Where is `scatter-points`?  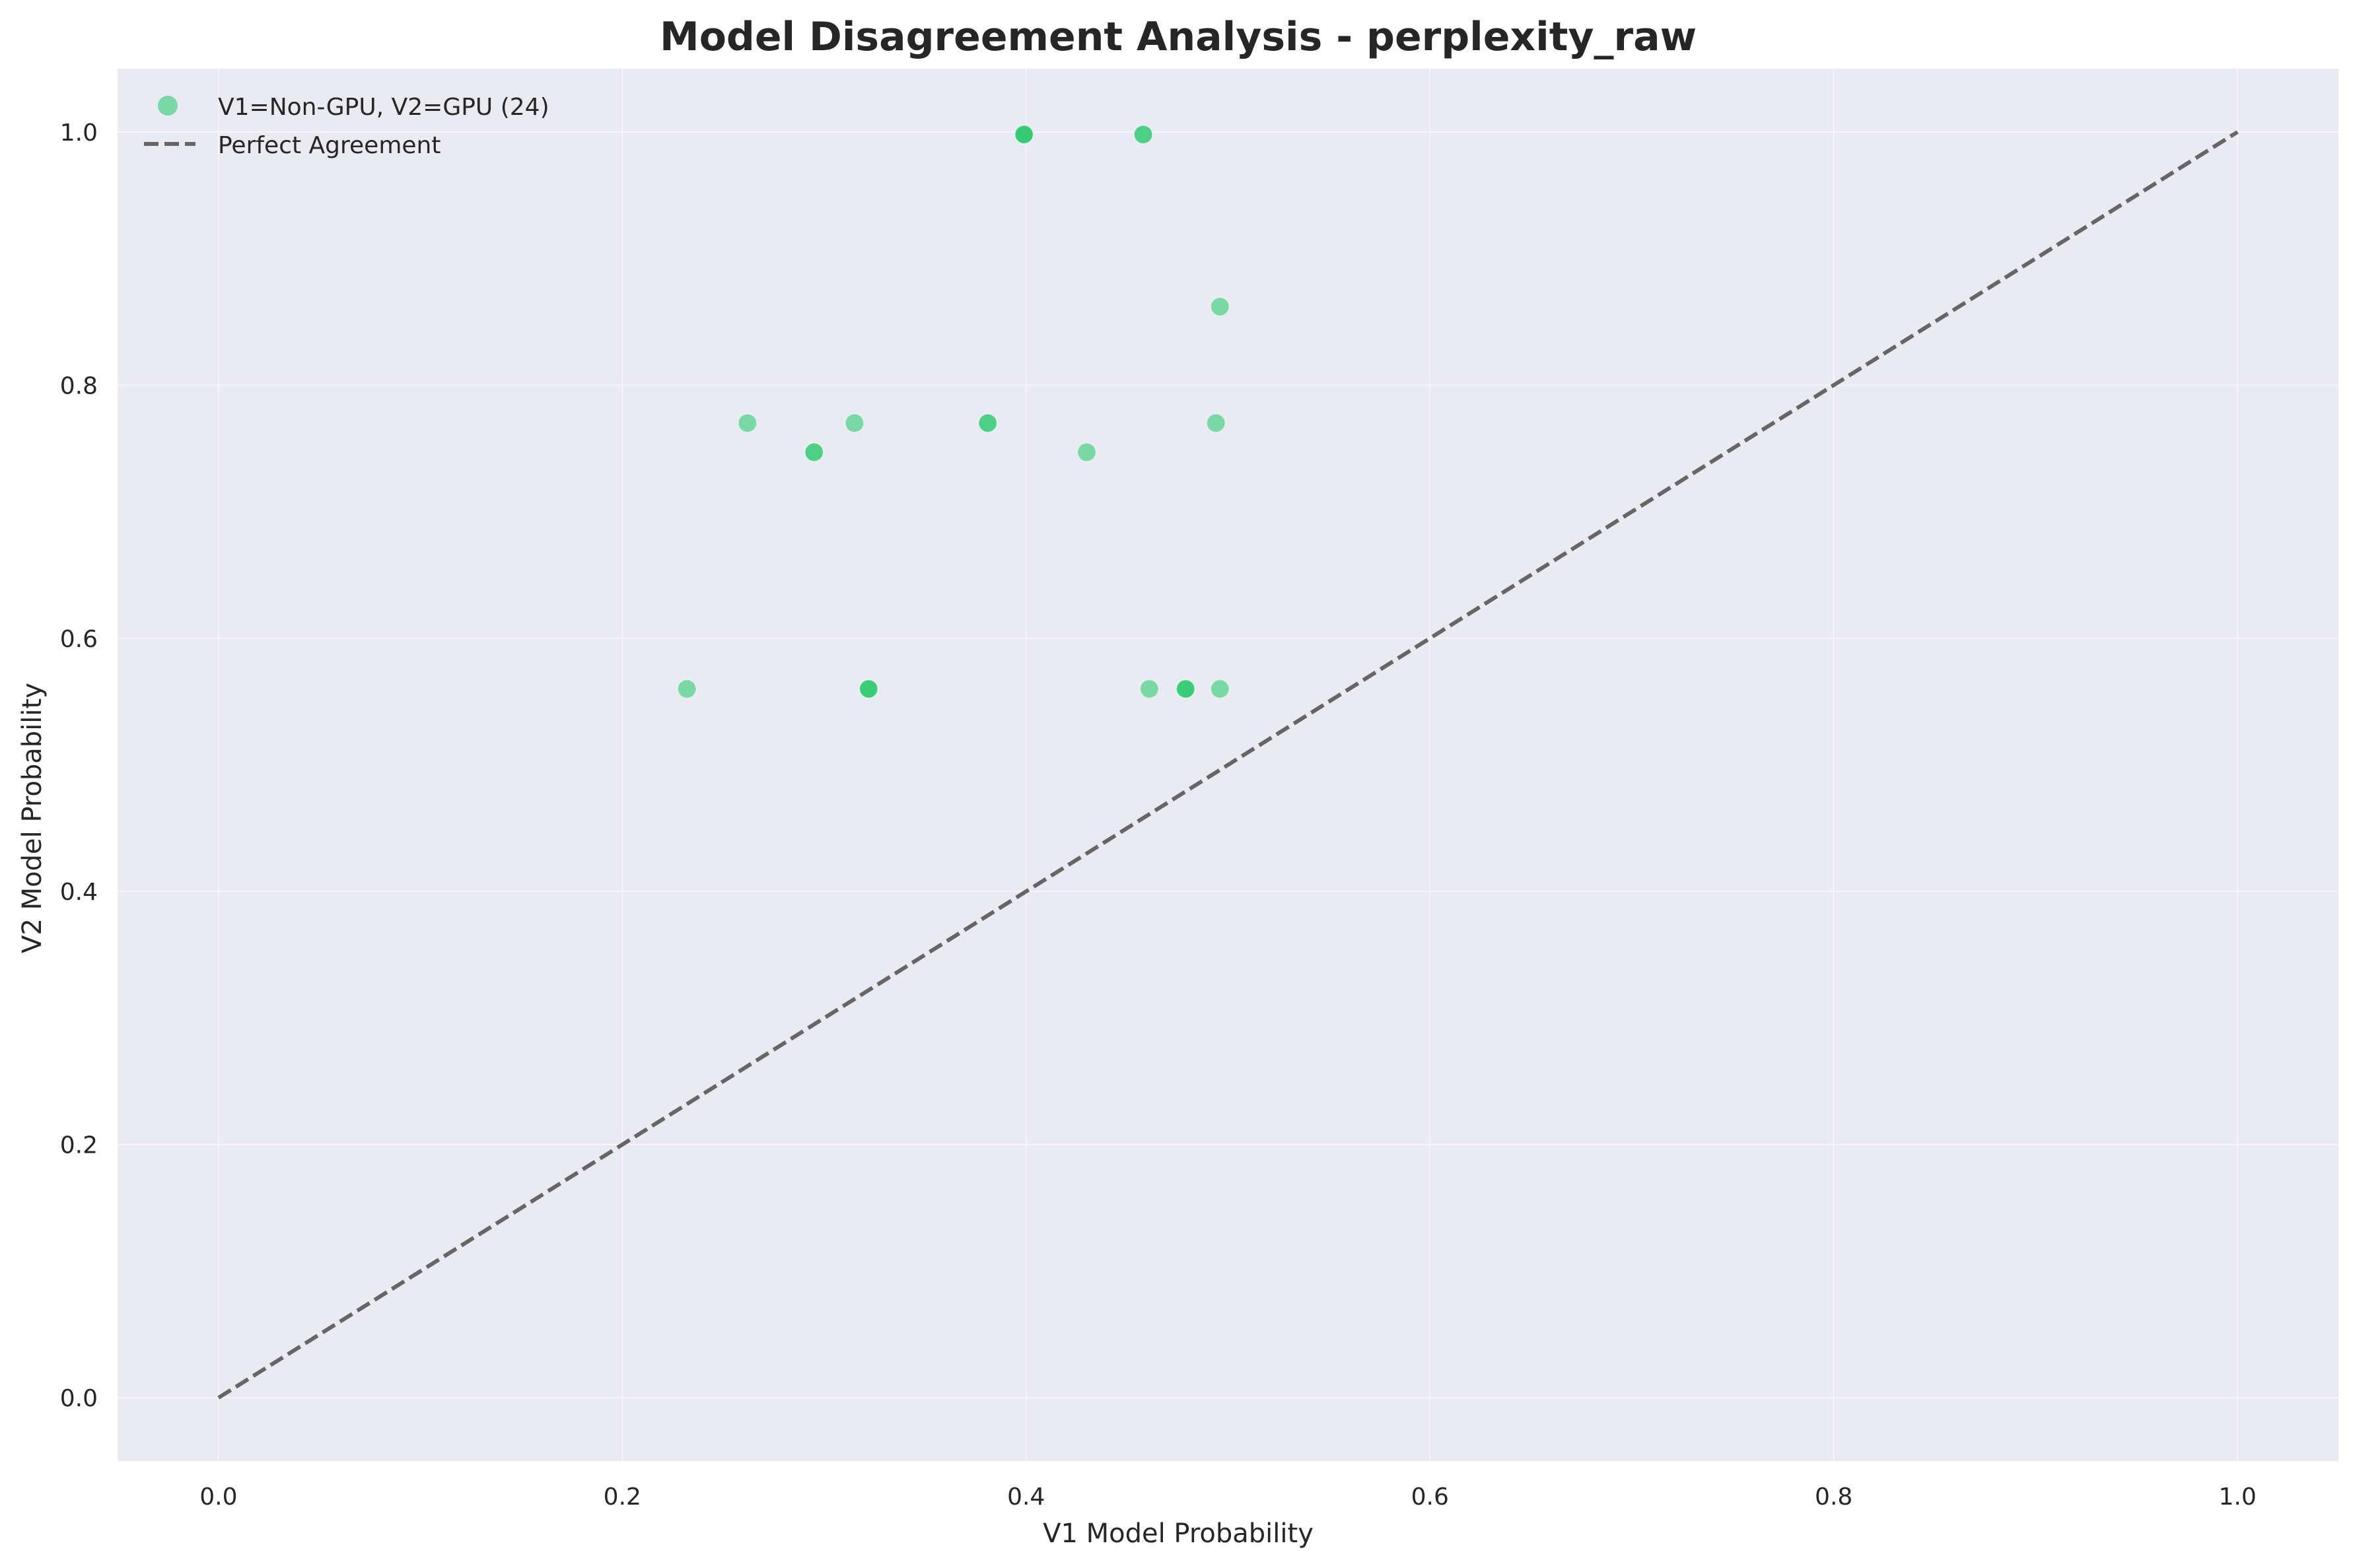 scatter-points is located at coordinates (953, 411).